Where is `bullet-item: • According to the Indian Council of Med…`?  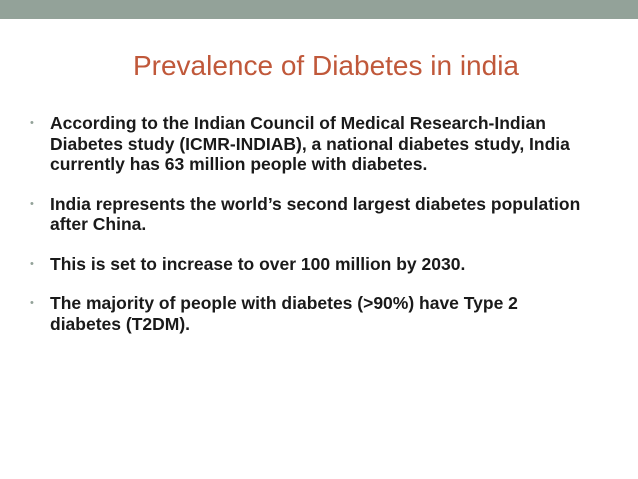 bullet-item: • According to the Indian Council of Med… is located at coordinates (320, 144).